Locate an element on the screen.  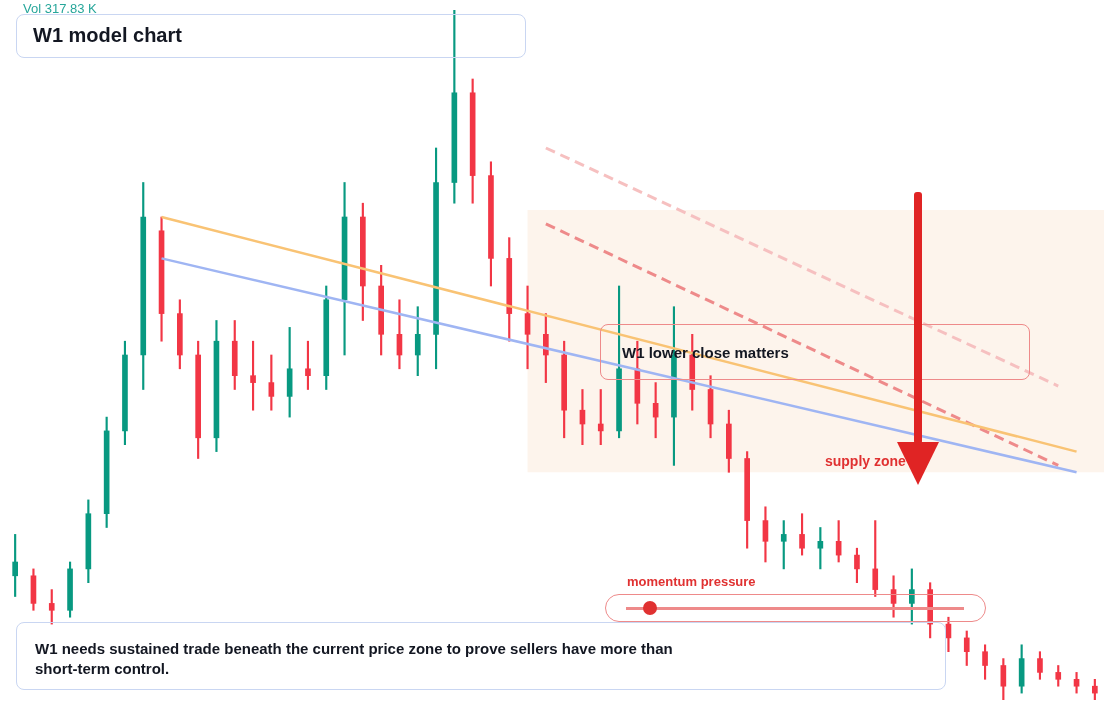
candlestick is located at coordinates (527, 327).